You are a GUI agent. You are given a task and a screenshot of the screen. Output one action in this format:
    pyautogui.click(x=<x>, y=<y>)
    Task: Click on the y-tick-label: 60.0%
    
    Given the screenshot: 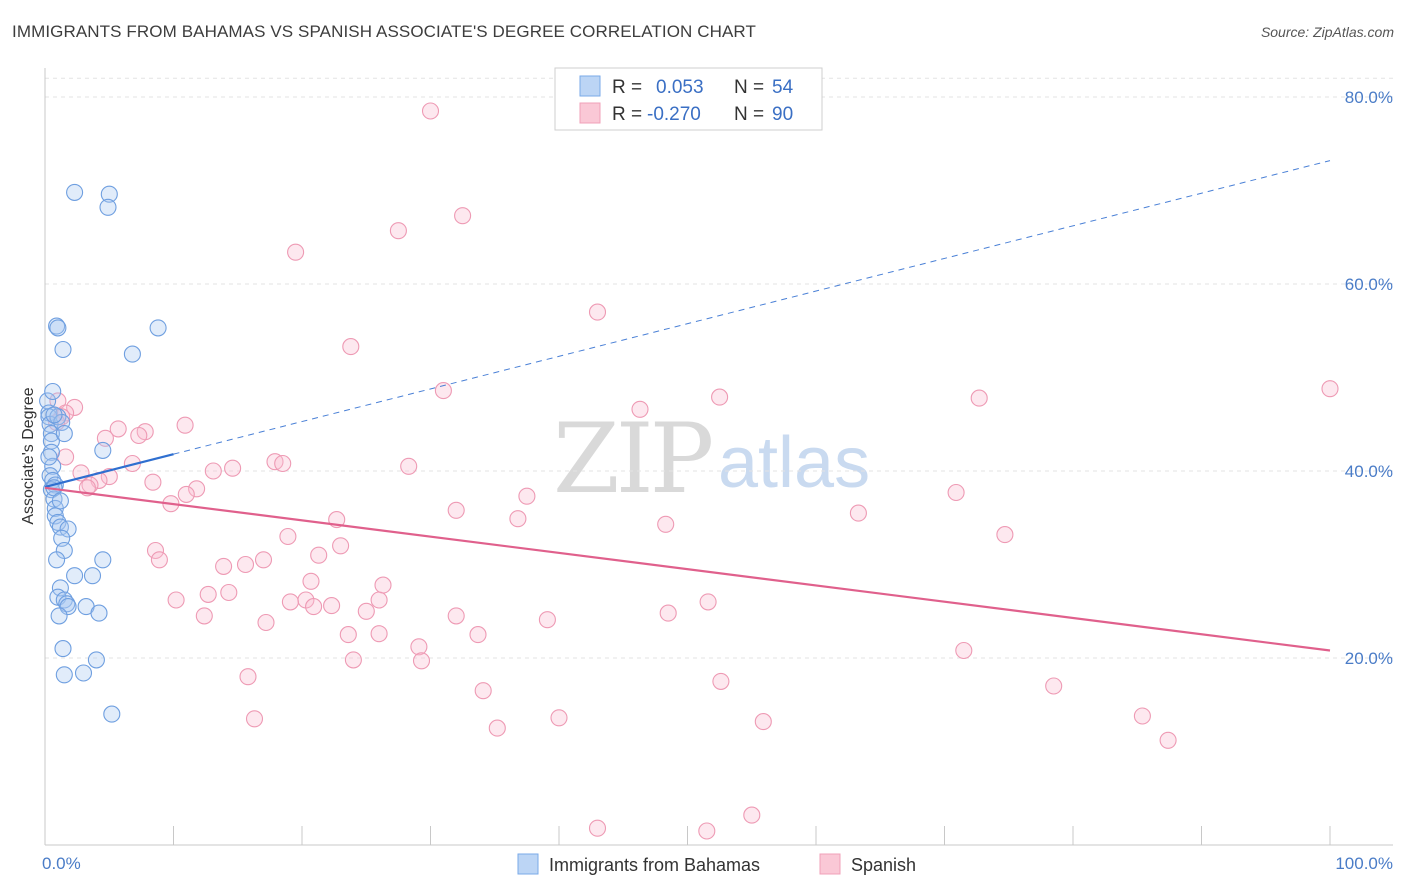 What is the action you would take?
    pyautogui.click(x=1369, y=284)
    